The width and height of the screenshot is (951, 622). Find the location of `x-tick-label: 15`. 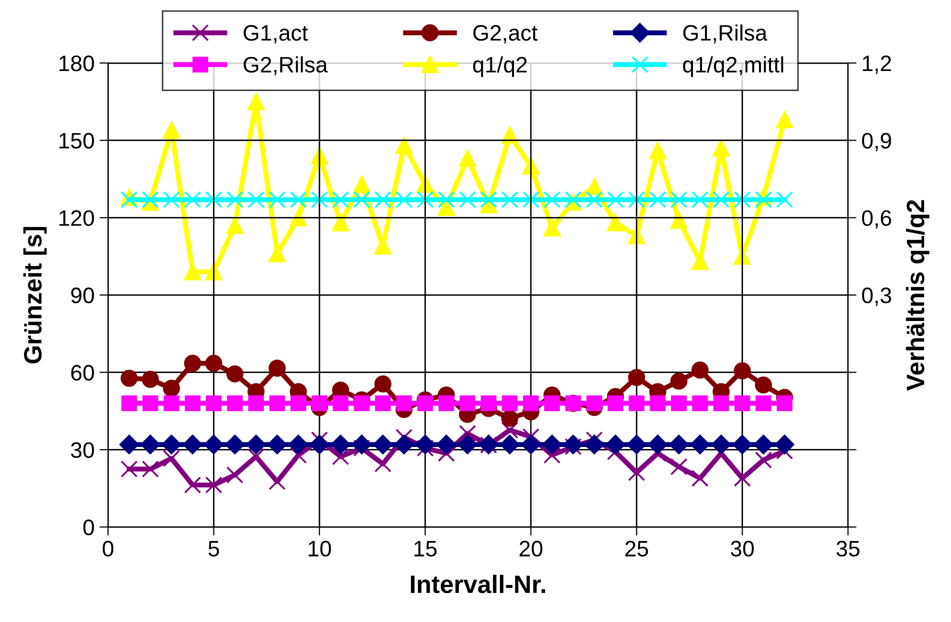

x-tick-label: 15 is located at coordinates (425, 549).